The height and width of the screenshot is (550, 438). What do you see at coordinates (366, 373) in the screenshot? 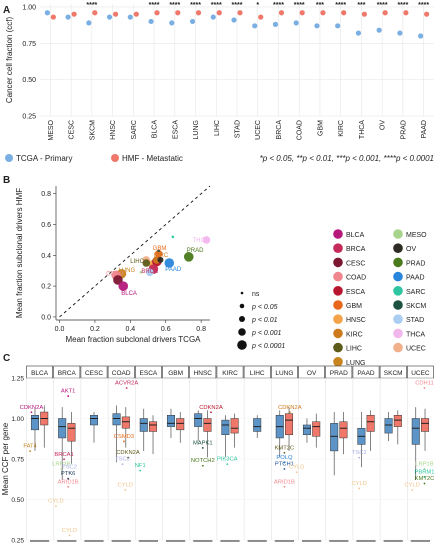
I see `c-facet-label: PAAD` at bounding box center [366, 373].